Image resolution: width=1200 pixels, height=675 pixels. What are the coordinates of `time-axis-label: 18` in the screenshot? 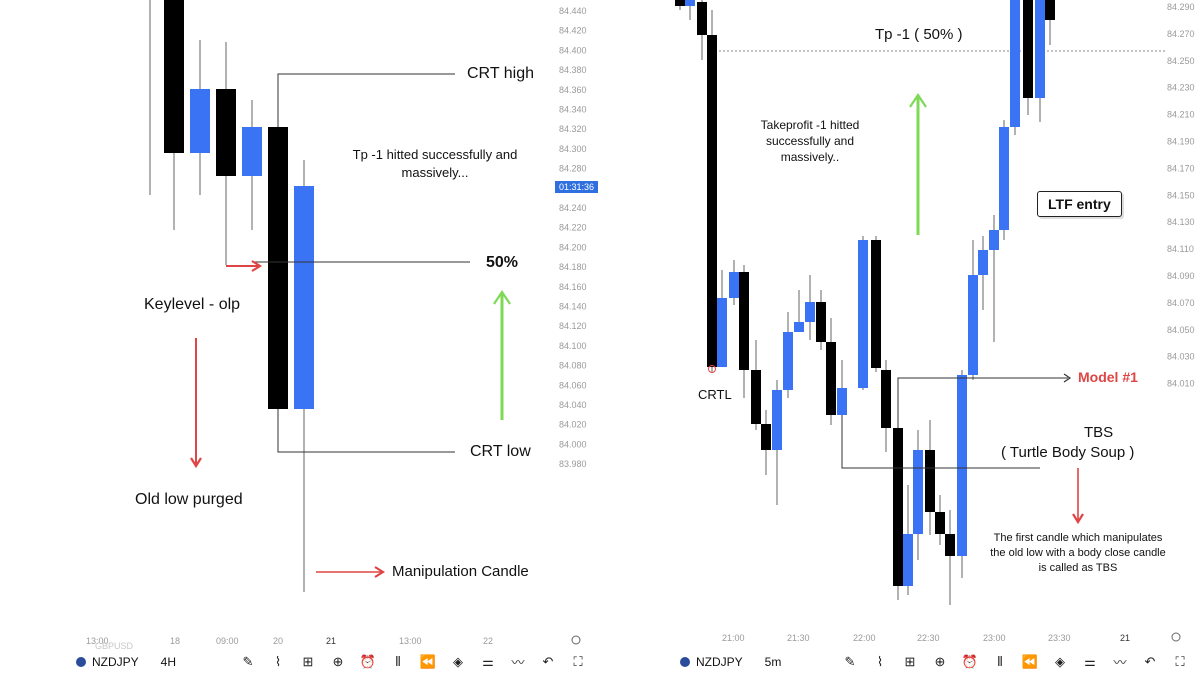 It's located at (175, 641).